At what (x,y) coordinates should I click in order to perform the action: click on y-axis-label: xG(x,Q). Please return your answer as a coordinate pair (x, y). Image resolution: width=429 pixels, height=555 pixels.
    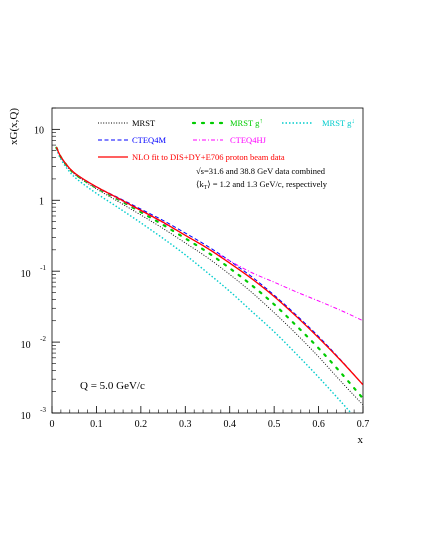
    Looking at the image, I should click on (14, 126).